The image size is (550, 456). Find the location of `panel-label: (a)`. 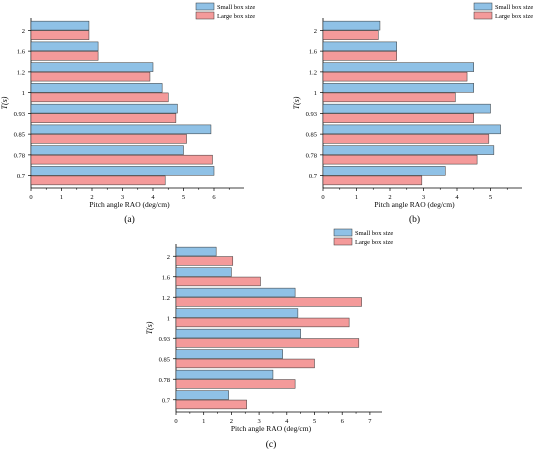

panel-label: (a) is located at coordinates (129, 219).